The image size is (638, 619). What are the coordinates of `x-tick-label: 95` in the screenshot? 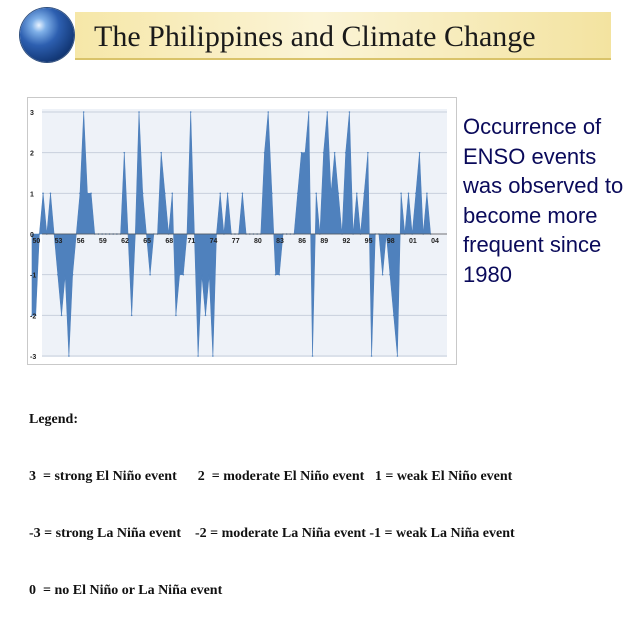 It's located at (369, 241).